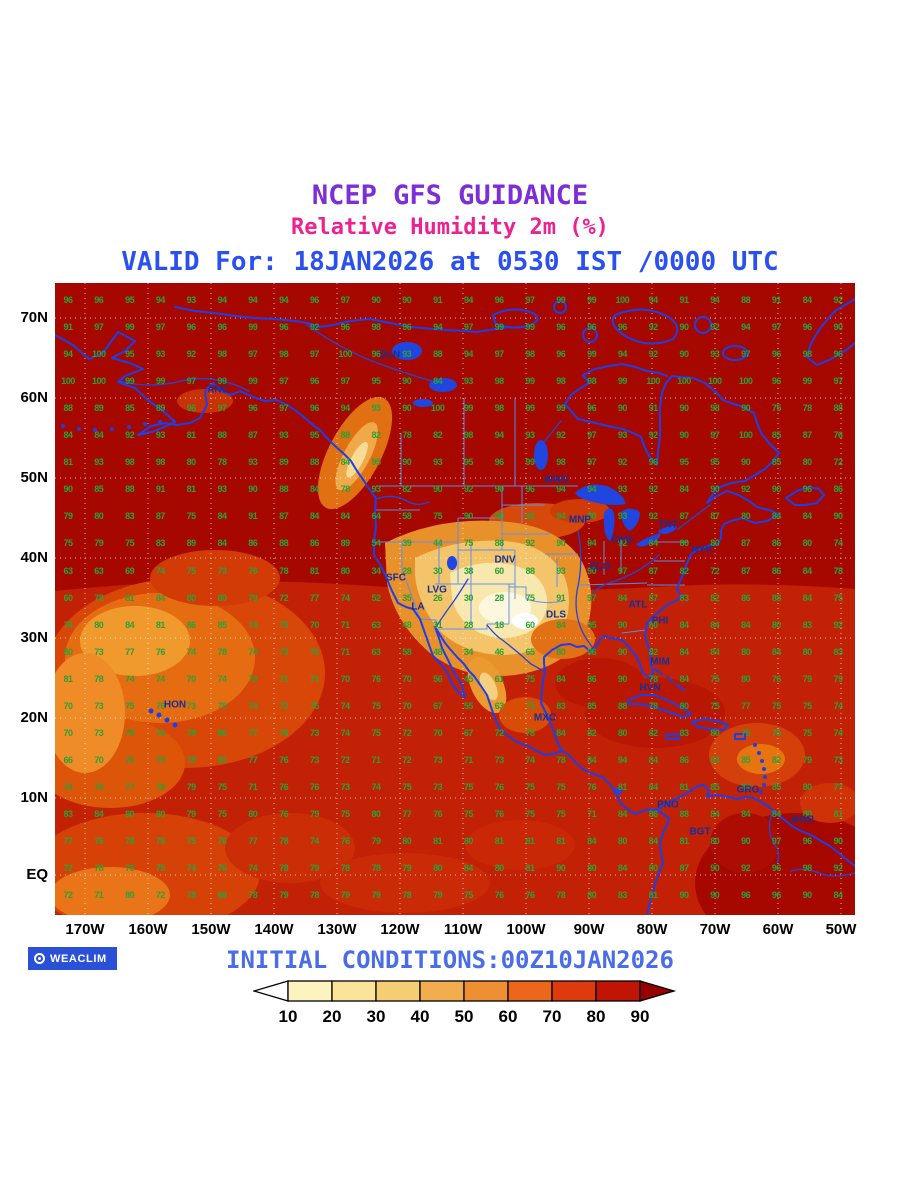 This screenshot has width=900, height=1200. Describe the element at coordinates (376, 381) in the screenshot. I see `rh-value: 95` at that location.